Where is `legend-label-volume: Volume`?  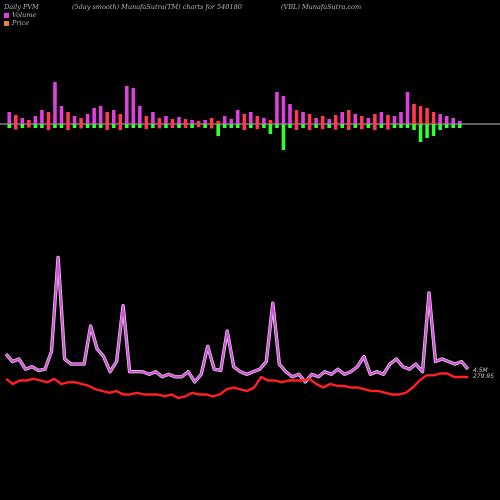
legend-label-volume: Volume is located at coordinates (24, 15).